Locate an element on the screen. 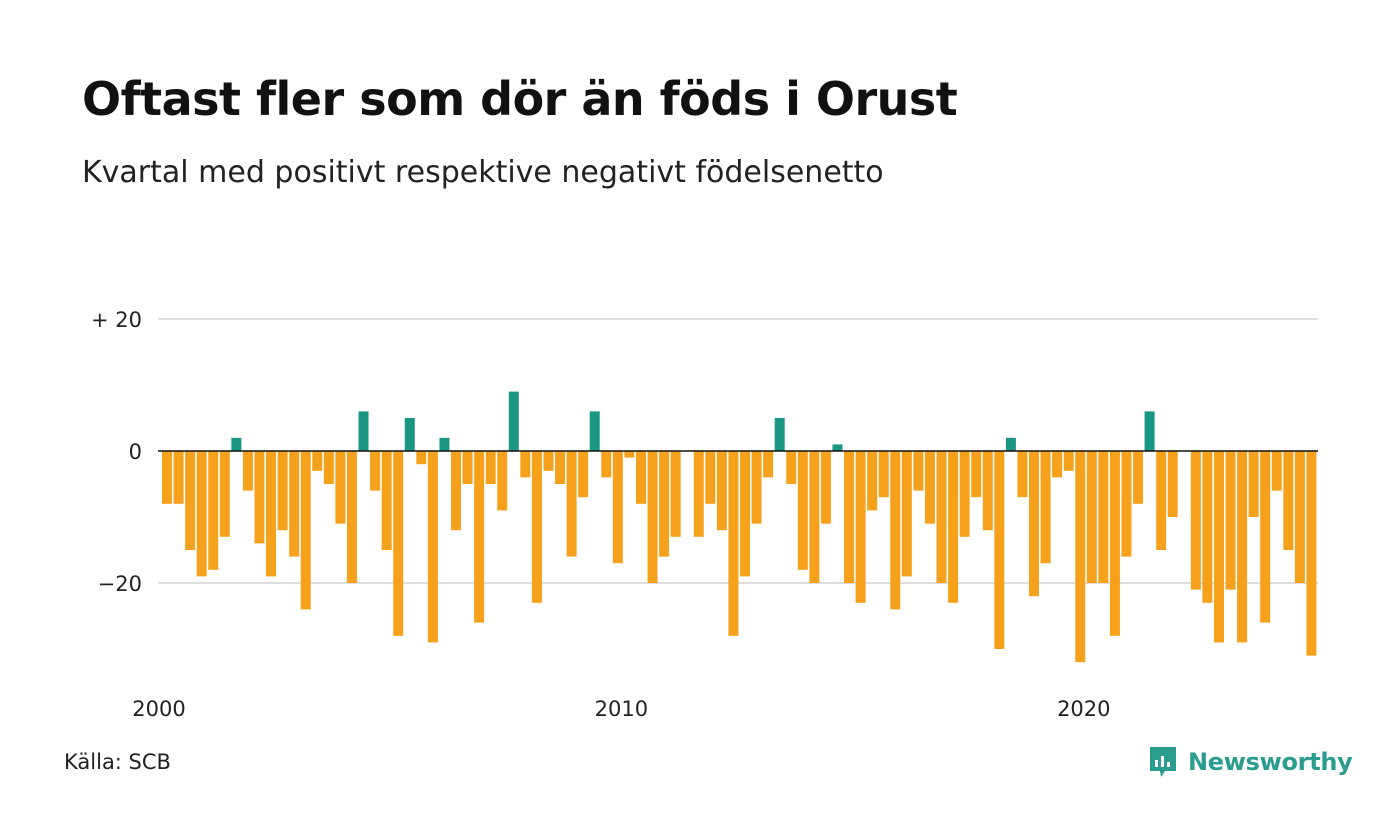  y-tick-label: 0 is located at coordinates (135, 452).